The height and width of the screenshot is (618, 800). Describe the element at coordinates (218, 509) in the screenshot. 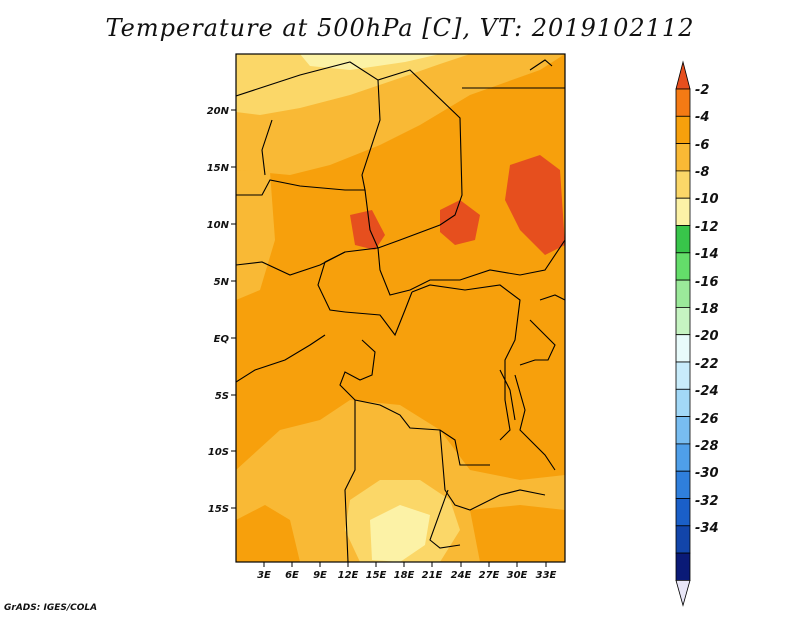

I see `lat-tick-label: 15S` at that location.